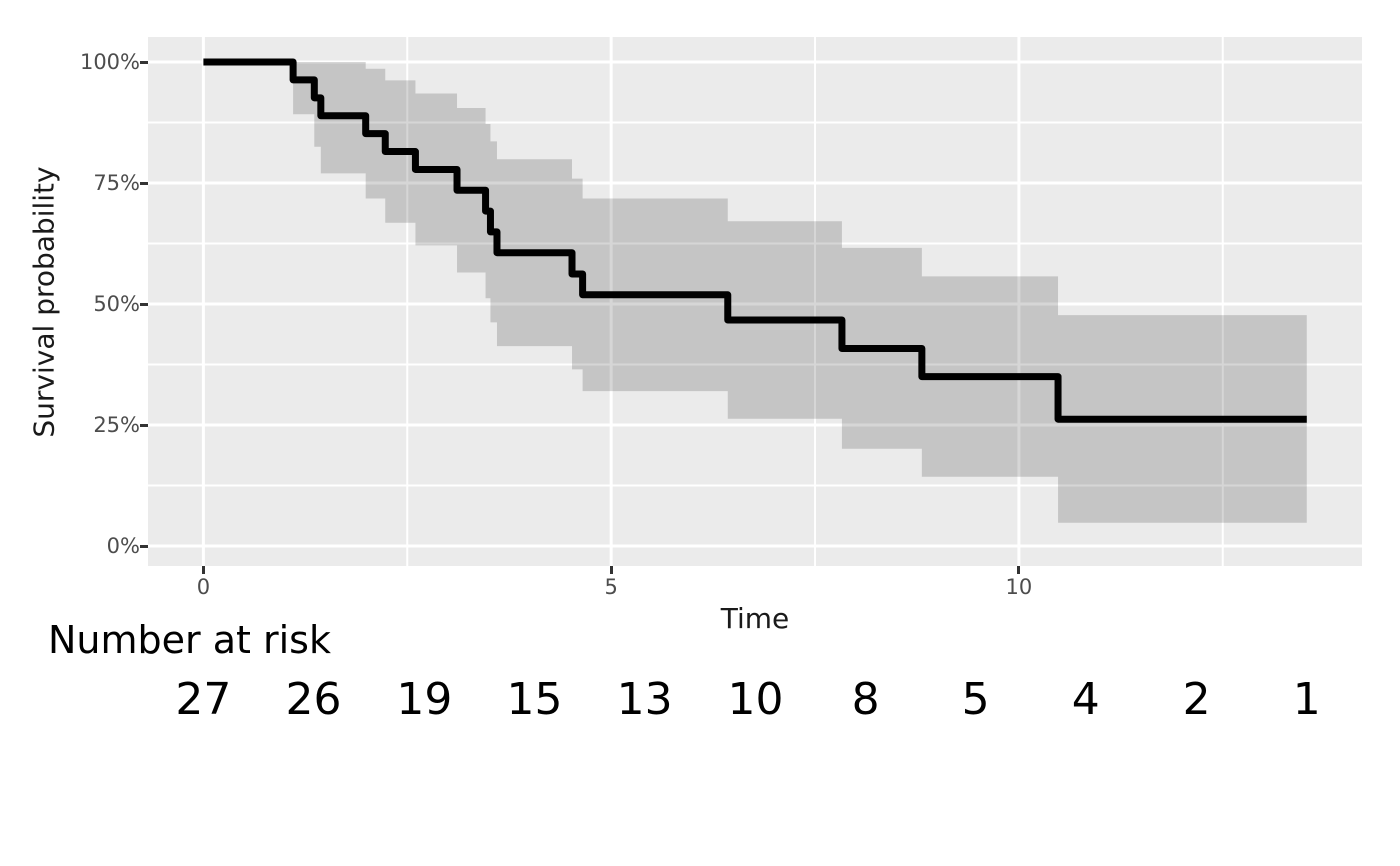  What do you see at coordinates (203, 587) in the screenshot?
I see `x-axis-tick-label: 0` at bounding box center [203, 587].